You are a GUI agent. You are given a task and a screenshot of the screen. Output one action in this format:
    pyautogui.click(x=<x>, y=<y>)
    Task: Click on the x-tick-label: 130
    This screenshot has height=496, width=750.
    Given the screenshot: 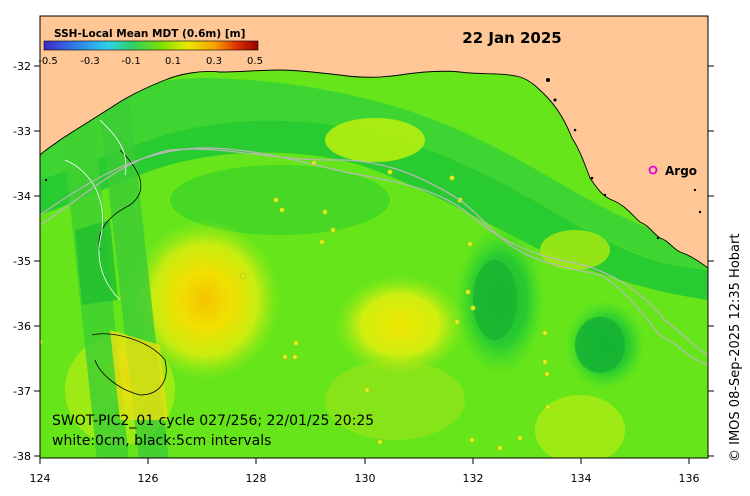 What is the action you would take?
    pyautogui.click(x=365, y=478)
    